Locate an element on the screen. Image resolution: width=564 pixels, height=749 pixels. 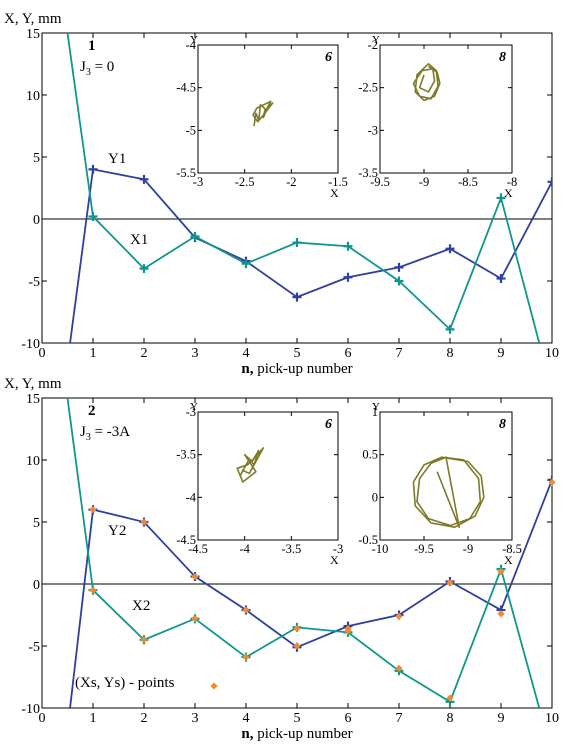
condition-label: J3 = 0 is located at coordinates (97, 68).